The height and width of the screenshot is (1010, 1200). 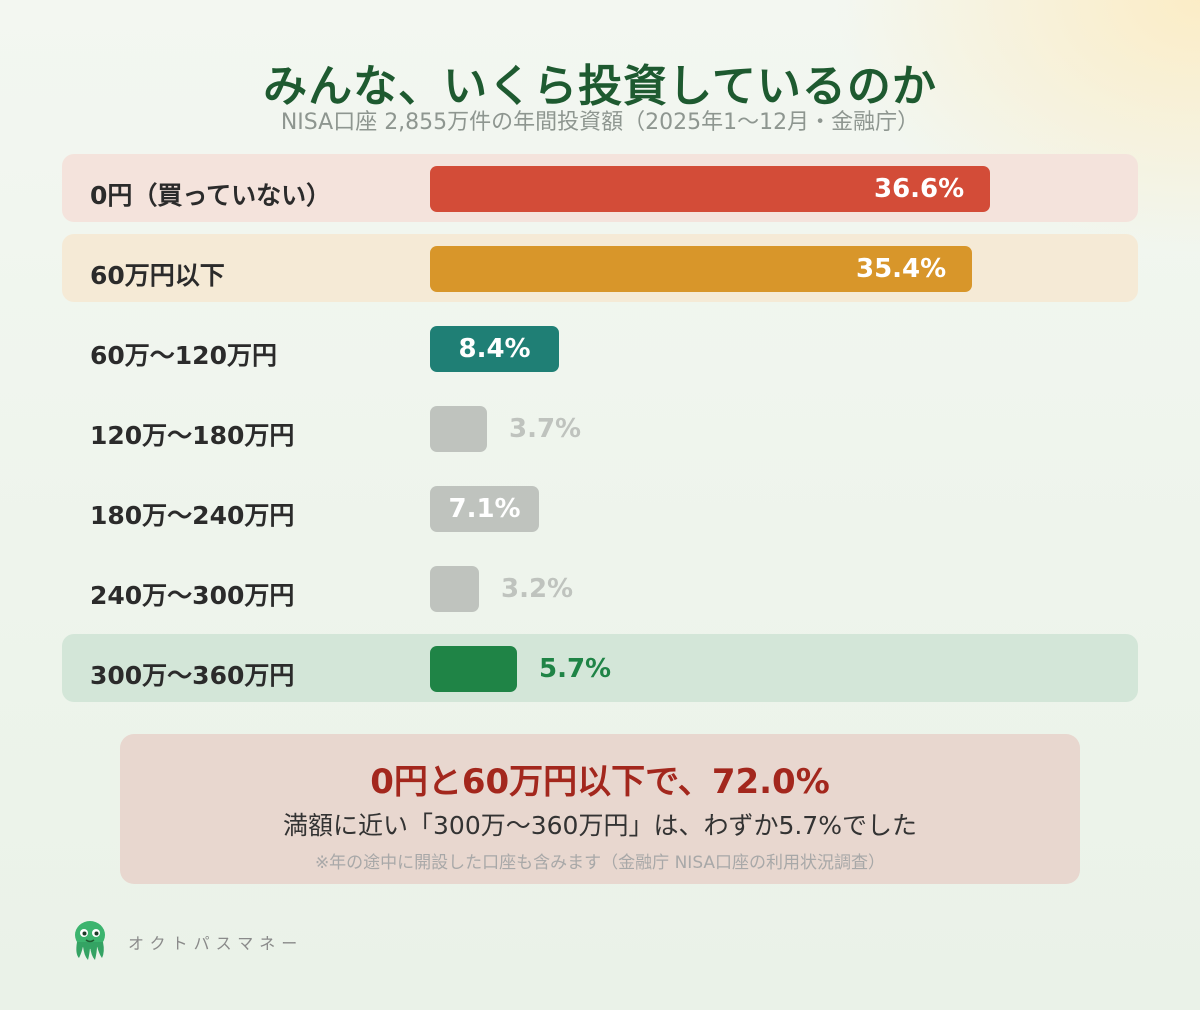 I want to click on bar-value-label: 5.7%, so click(x=575, y=669).